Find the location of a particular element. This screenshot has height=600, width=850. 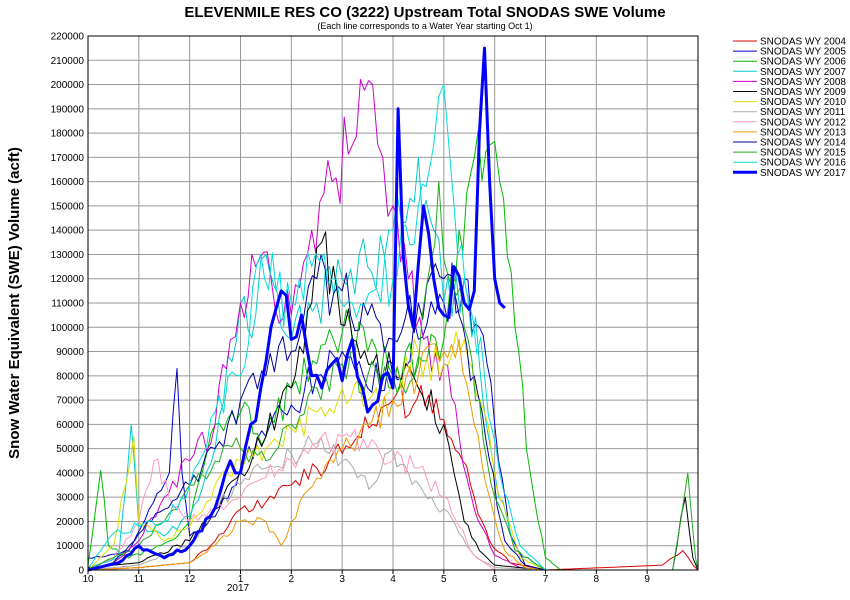

y-tick-label: 220000 is located at coordinates (68, 37).